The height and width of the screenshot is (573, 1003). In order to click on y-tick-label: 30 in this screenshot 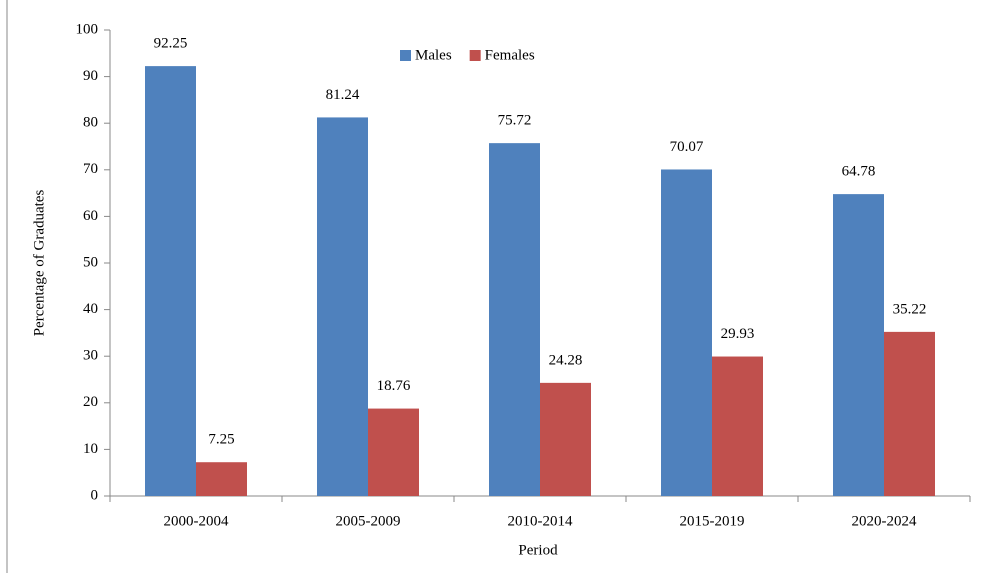, I will do `click(90, 356)`.